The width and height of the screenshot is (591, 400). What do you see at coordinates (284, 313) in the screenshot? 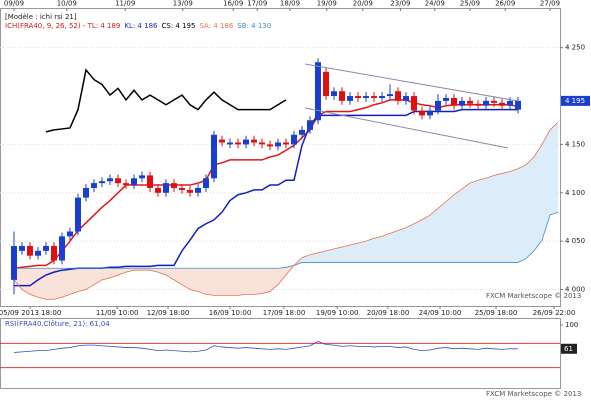
I see `x-tick-label: 17/09 18:00` at bounding box center [284, 313].